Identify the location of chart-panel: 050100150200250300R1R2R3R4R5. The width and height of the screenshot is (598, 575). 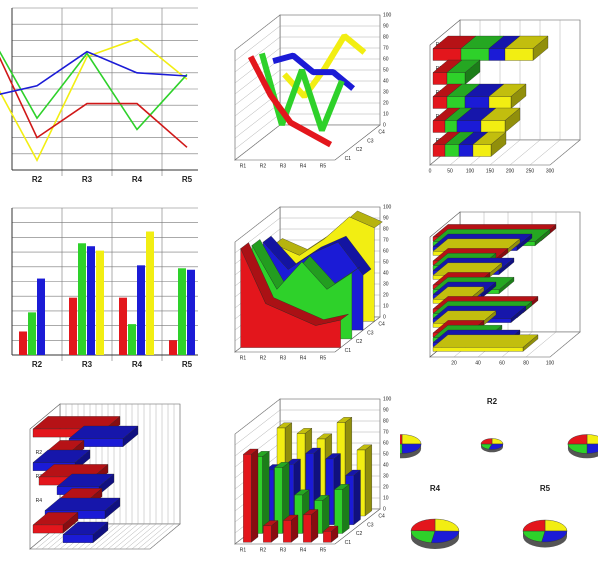
(505, 96).